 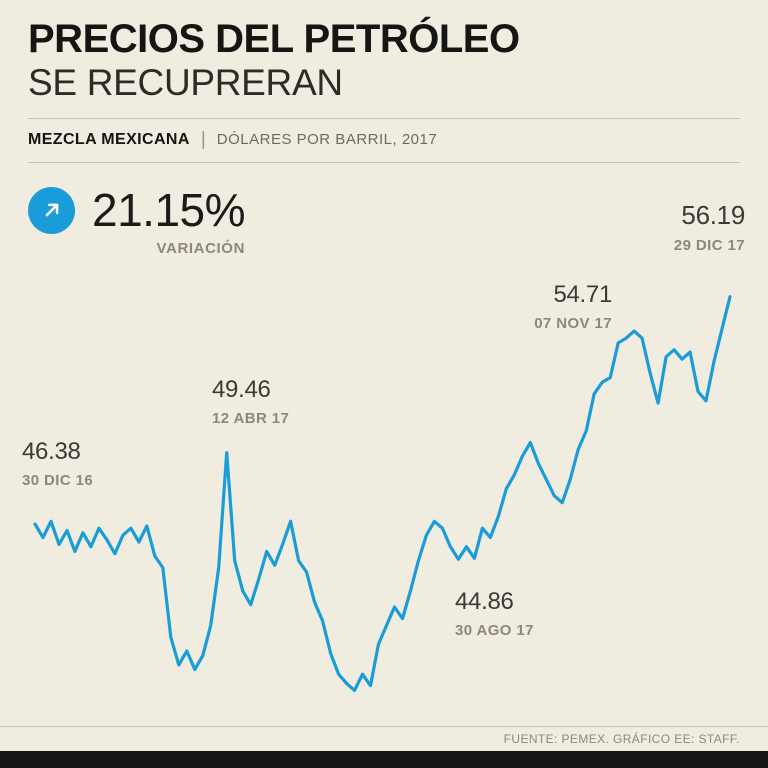 What do you see at coordinates (537, 306) in the screenshot?
I see `annotation-november-peak: 54.71 07 NOV 17` at bounding box center [537, 306].